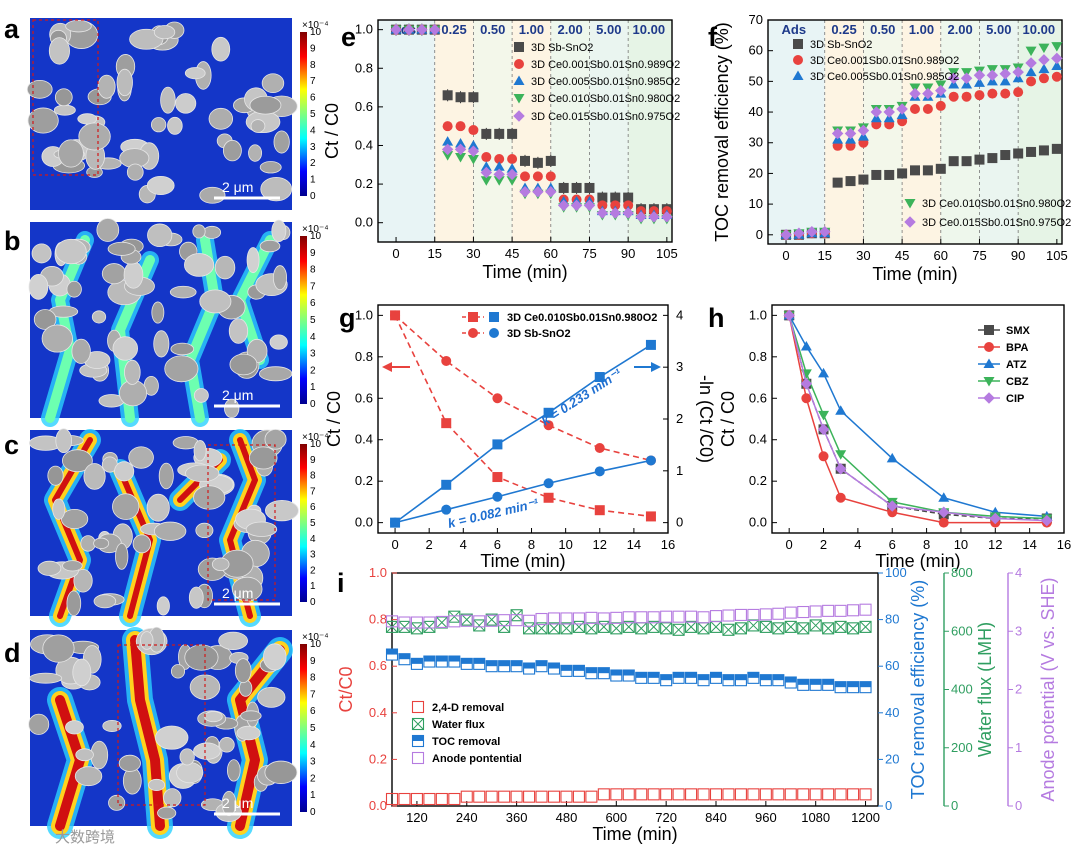 This screenshot has height=855, width=1080. What do you see at coordinates (815, 817) in the screenshot?
I see `x-tick-label: 1080` at bounding box center [815, 817].